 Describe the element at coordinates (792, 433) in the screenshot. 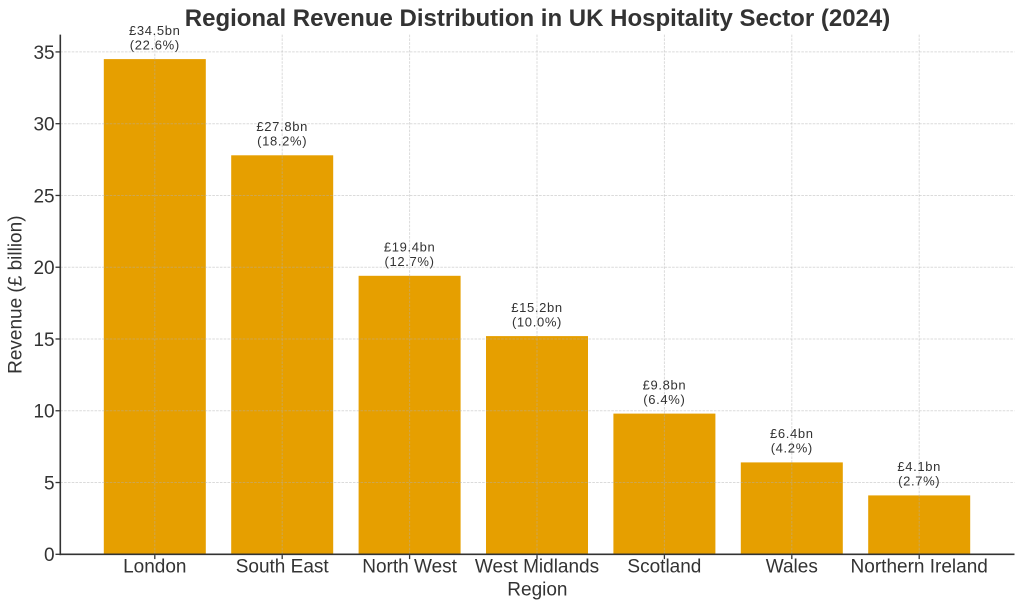

I see `svg-text: £6.4bn` at that location.